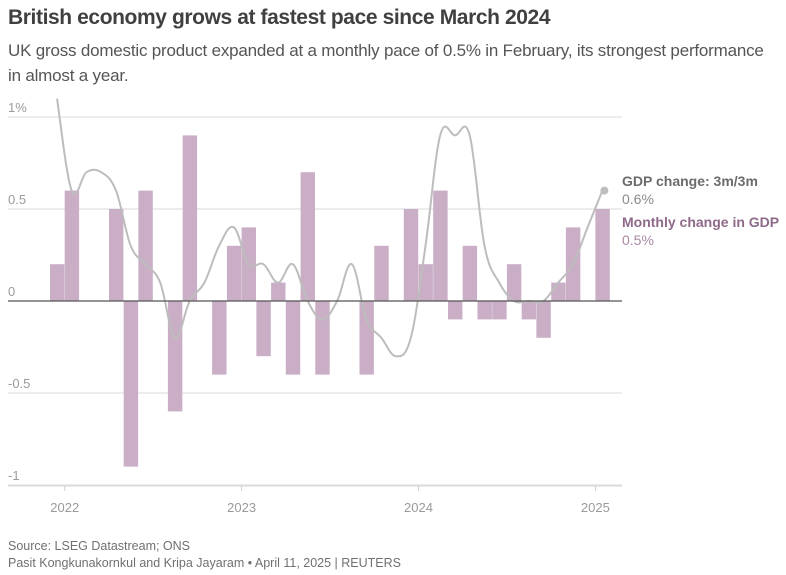  What do you see at coordinates (418, 507) in the screenshot?
I see `x-tick-label: 2024` at bounding box center [418, 507].